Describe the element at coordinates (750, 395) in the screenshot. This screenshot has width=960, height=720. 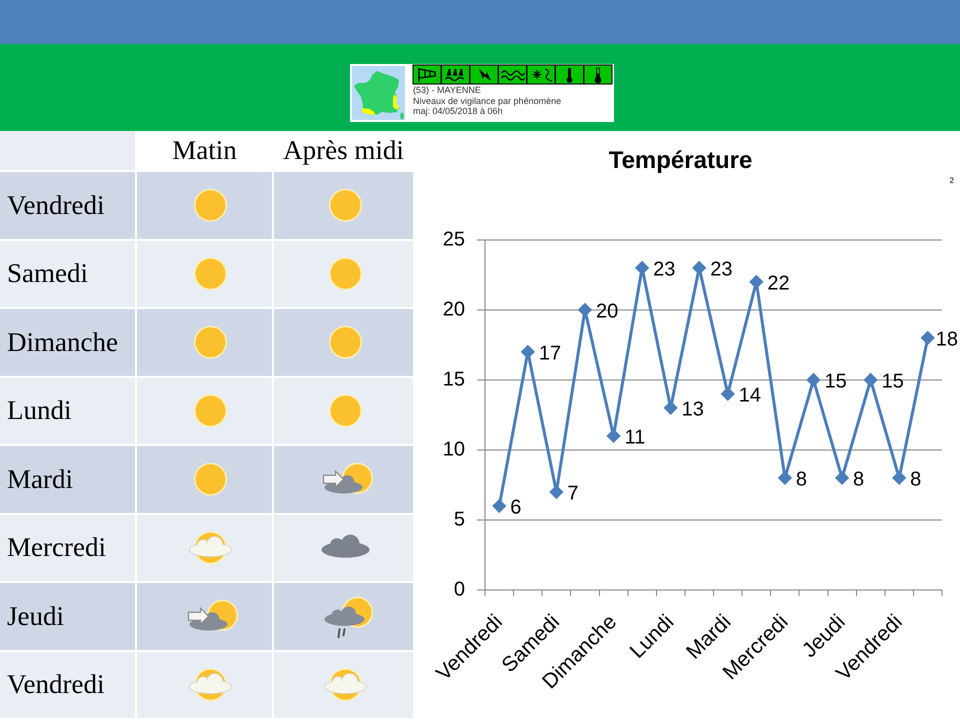
I see `data-label: 14` at that location.